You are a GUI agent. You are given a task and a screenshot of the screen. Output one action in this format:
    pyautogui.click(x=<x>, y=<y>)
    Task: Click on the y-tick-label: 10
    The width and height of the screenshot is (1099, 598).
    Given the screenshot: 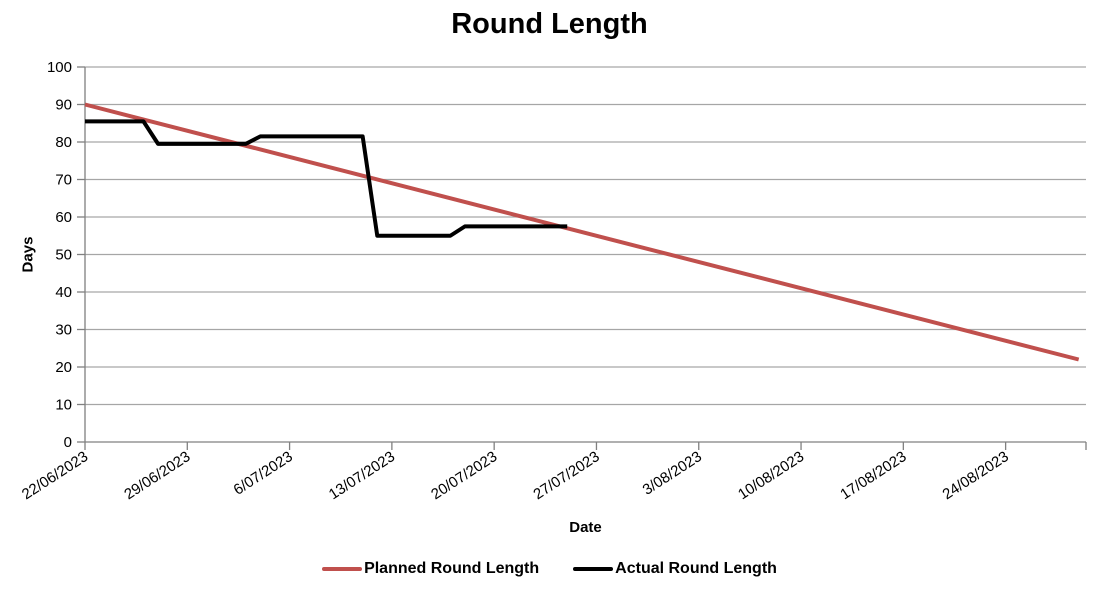 What is the action you would take?
    pyautogui.click(x=63, y=405)
    